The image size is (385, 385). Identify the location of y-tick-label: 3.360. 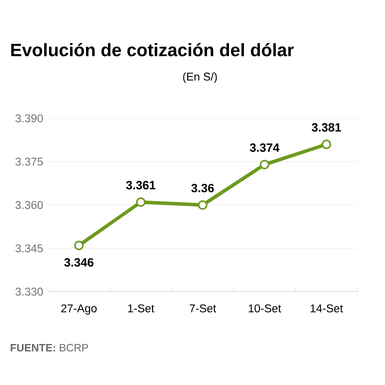
(29, 205).